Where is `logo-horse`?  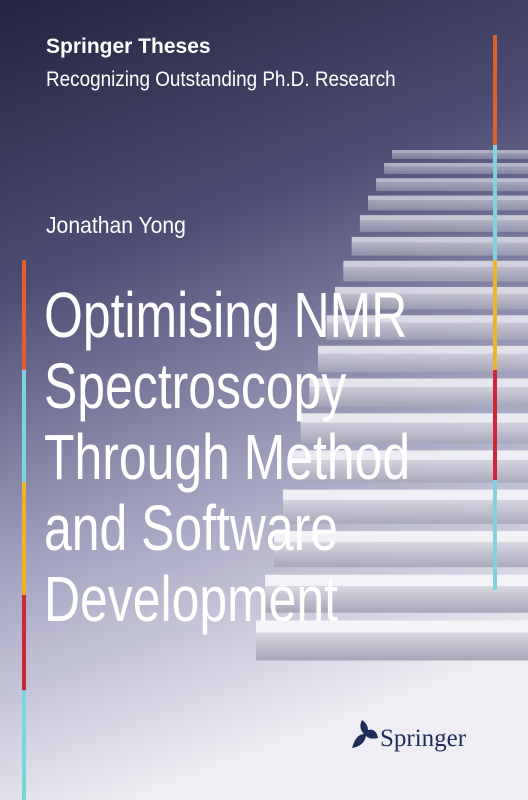
logo-horse is located at coordinates (365, 734).